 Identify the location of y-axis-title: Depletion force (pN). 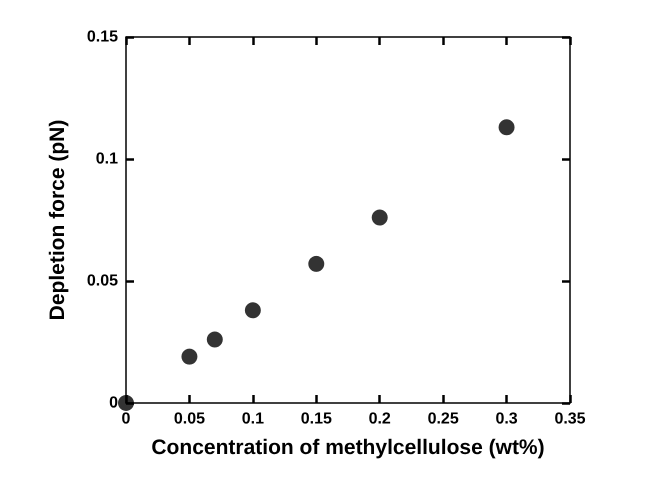
(57, 220).